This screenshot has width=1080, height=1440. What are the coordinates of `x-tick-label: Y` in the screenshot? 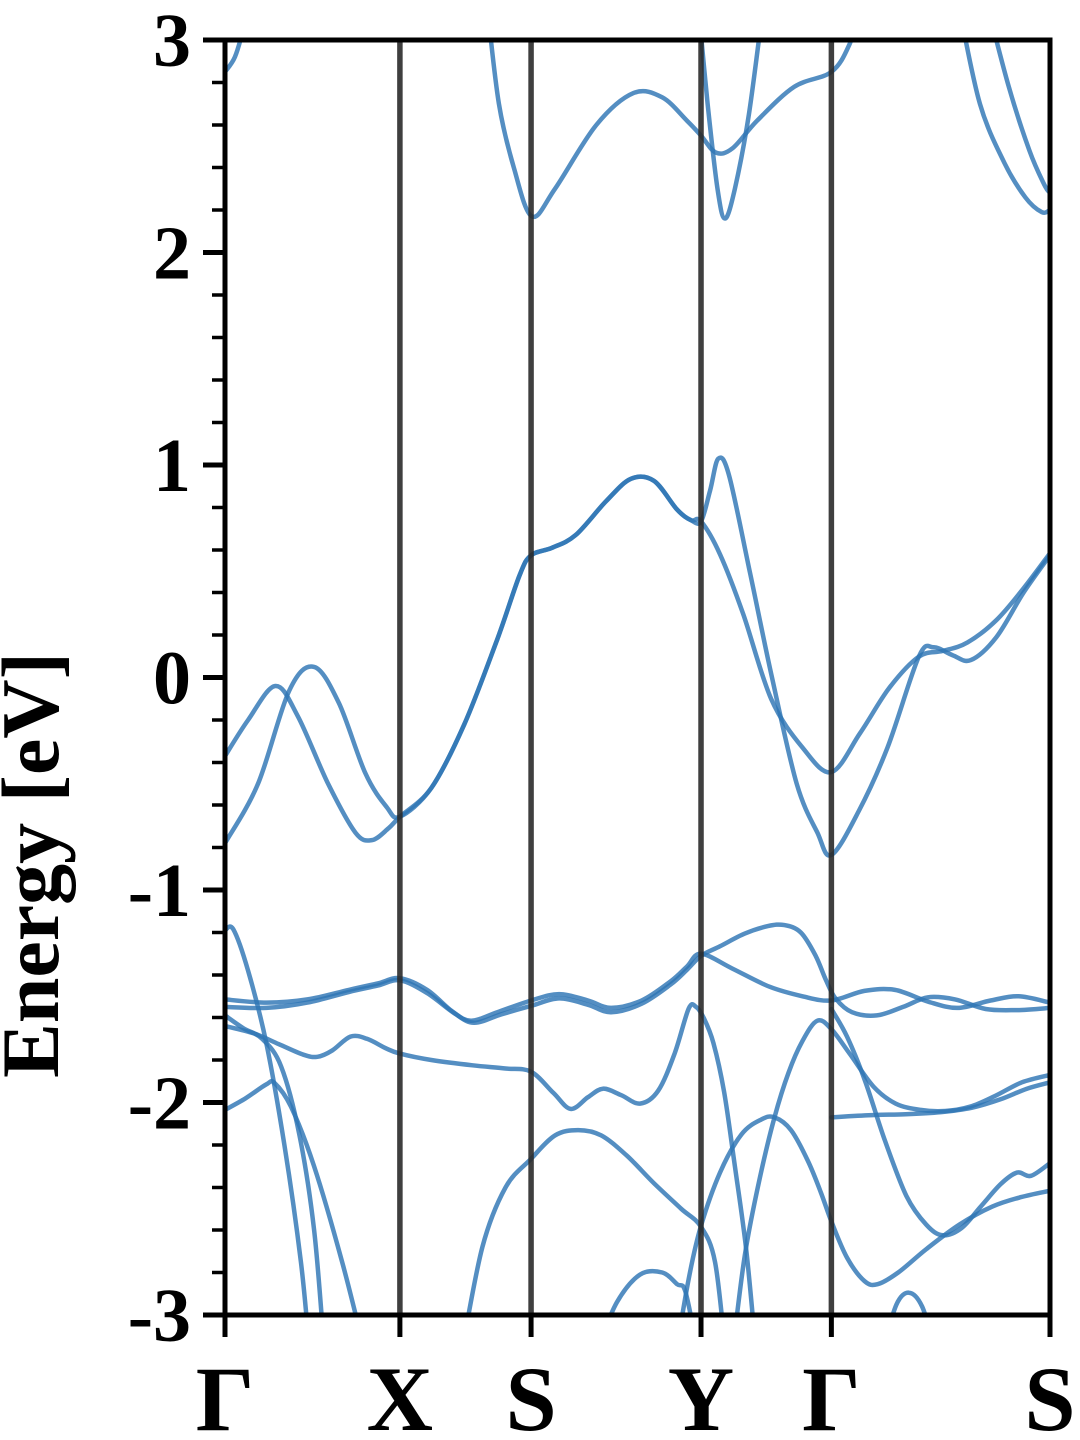 It's located at (701, 1394).